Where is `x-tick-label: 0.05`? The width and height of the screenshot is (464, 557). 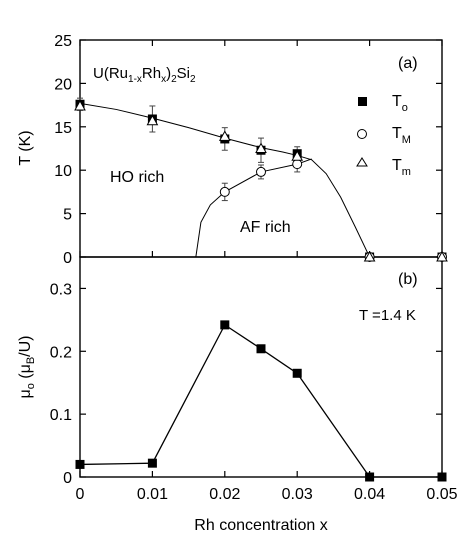 x-tick-label: 0.05 is located at coordinates (441, 494).